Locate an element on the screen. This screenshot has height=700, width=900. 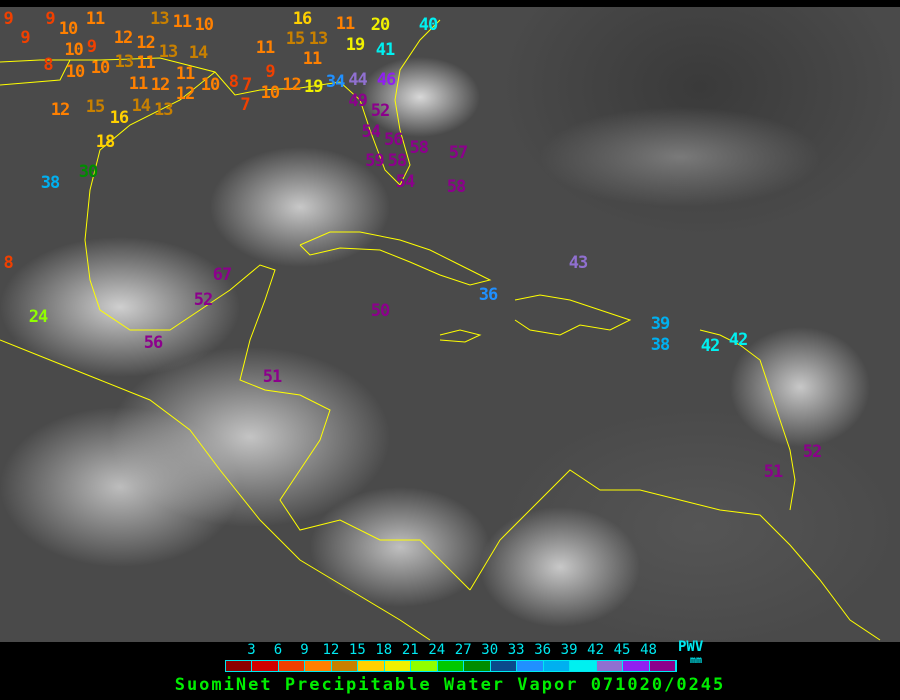
legend-tick: 39 is located at coordinates (569, 650).